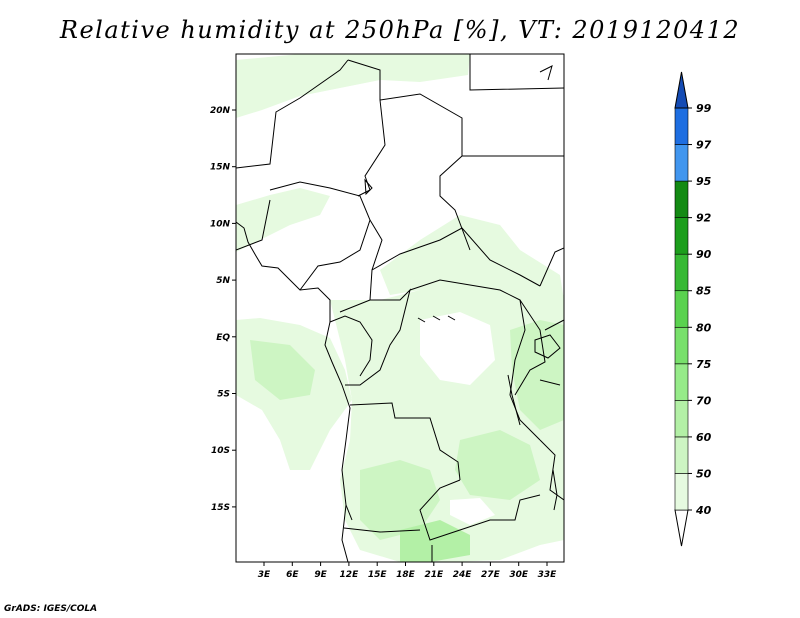 This screenshot has width=800, height=618. What do you see at coordinates (681, 528) in the screenshot?
I see `colorbar-bottom-arrow` at bounding box center [681, 528].